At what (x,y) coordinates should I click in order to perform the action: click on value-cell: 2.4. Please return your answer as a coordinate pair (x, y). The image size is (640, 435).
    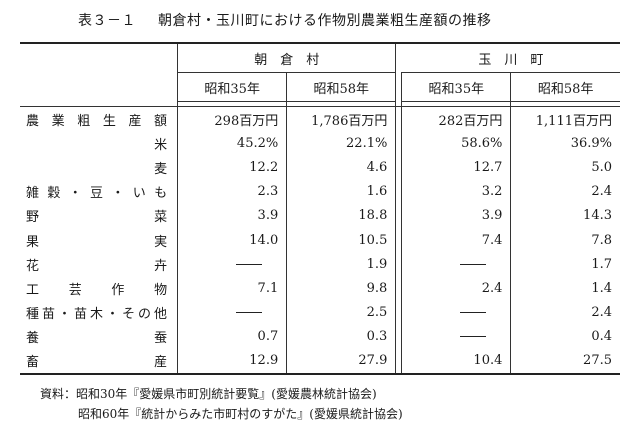
    Looking at the image, I should click on (565, 312).